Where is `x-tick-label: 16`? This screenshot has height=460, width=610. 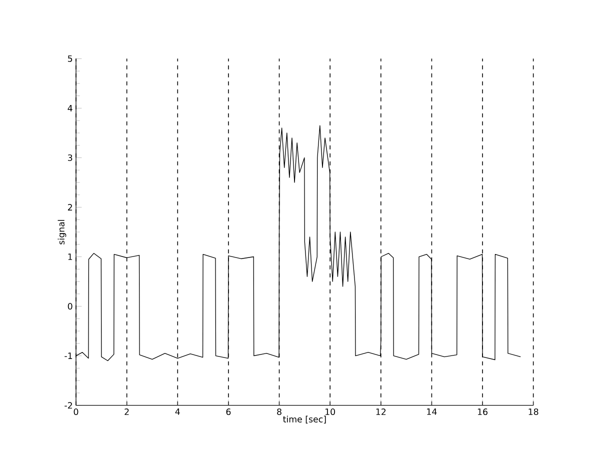 x-tick-label: 16 is located at coordinates (483, 412).